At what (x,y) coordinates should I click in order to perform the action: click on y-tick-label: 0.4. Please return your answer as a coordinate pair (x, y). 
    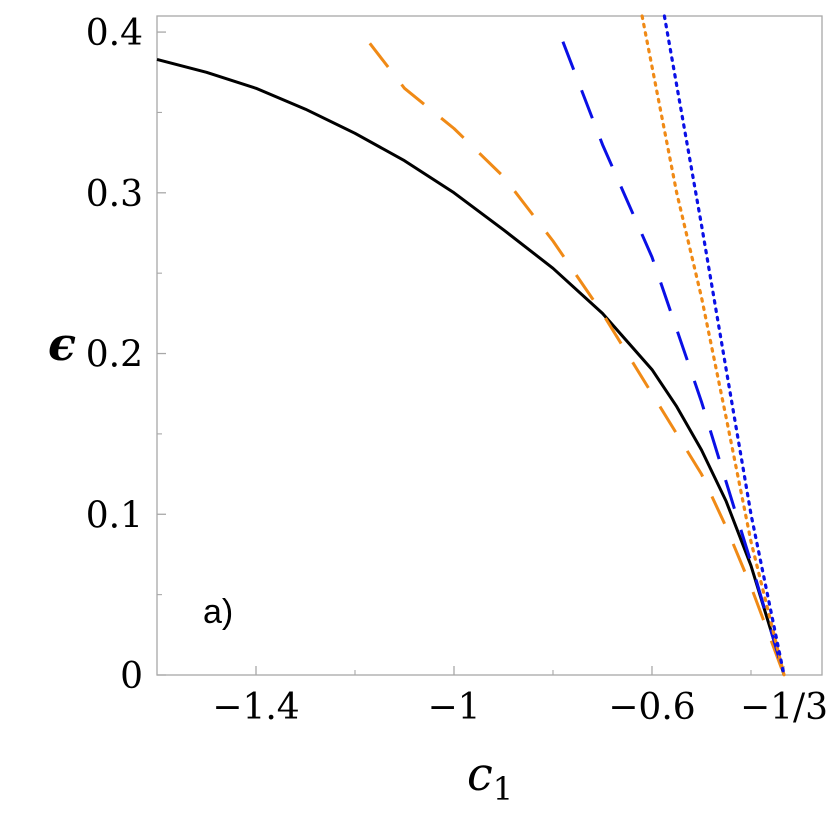
    Looking at the image, I should click on (114, 33).